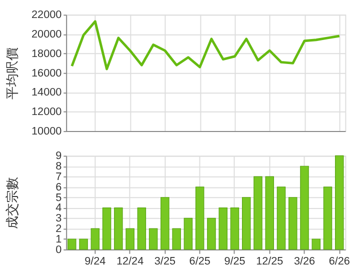 The width and height of the screenshot is (360, 270). Describe the element at coordinates (59, 250) in the screenshot. I see `y-tick-label: 0` at that location.